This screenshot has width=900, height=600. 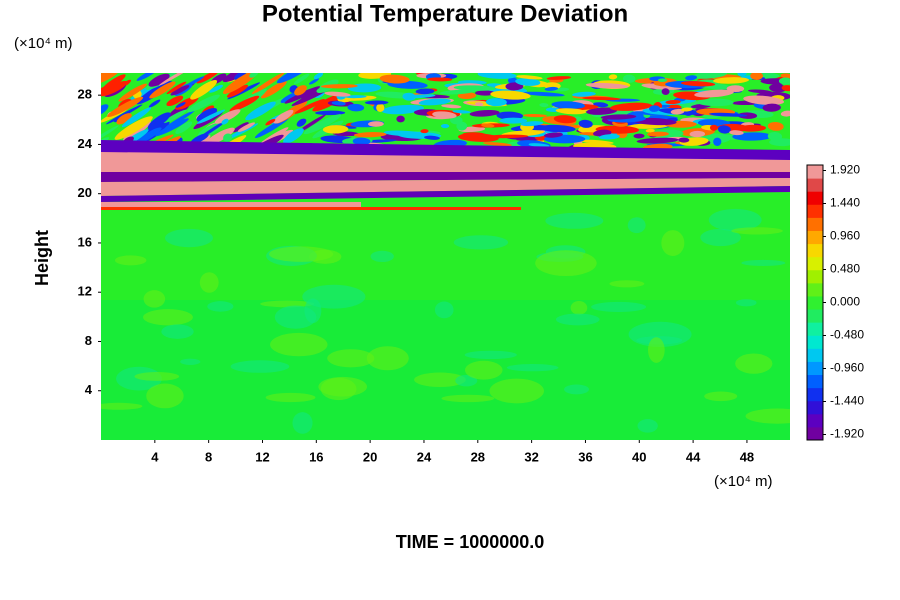 I want to click on colorbar-tick-label: 1.920, so click(x=845, y=170).